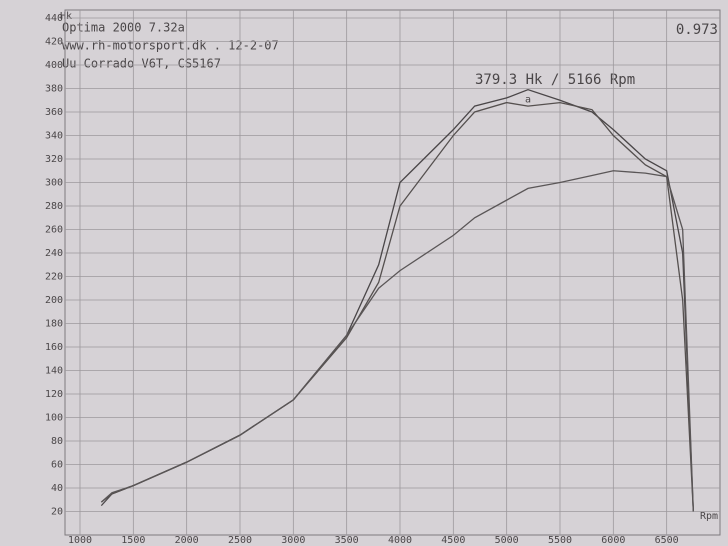  I want to click on x-tick-label: 1500, so click(133, 540).